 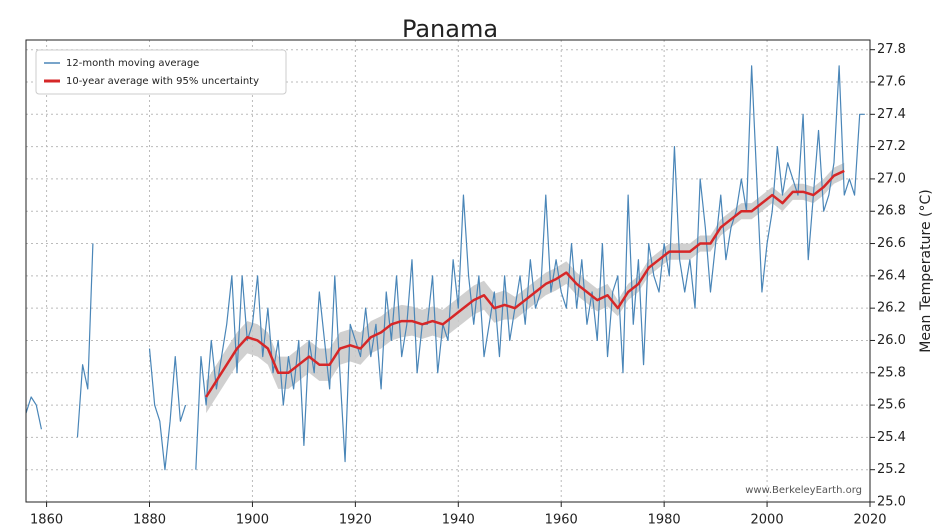 What do you see at coordinates (161, 72) in the screenshot?
I see `legend-box` at bounding box center [161, 72].